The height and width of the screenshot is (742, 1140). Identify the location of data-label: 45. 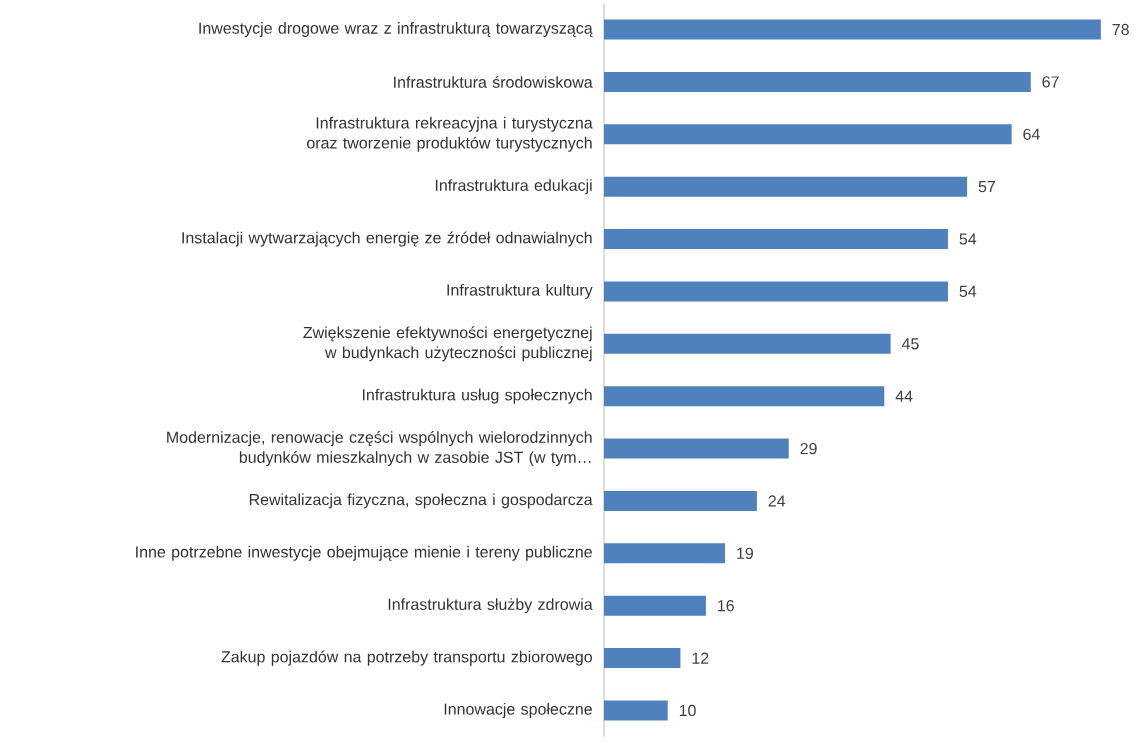
(910, 344).